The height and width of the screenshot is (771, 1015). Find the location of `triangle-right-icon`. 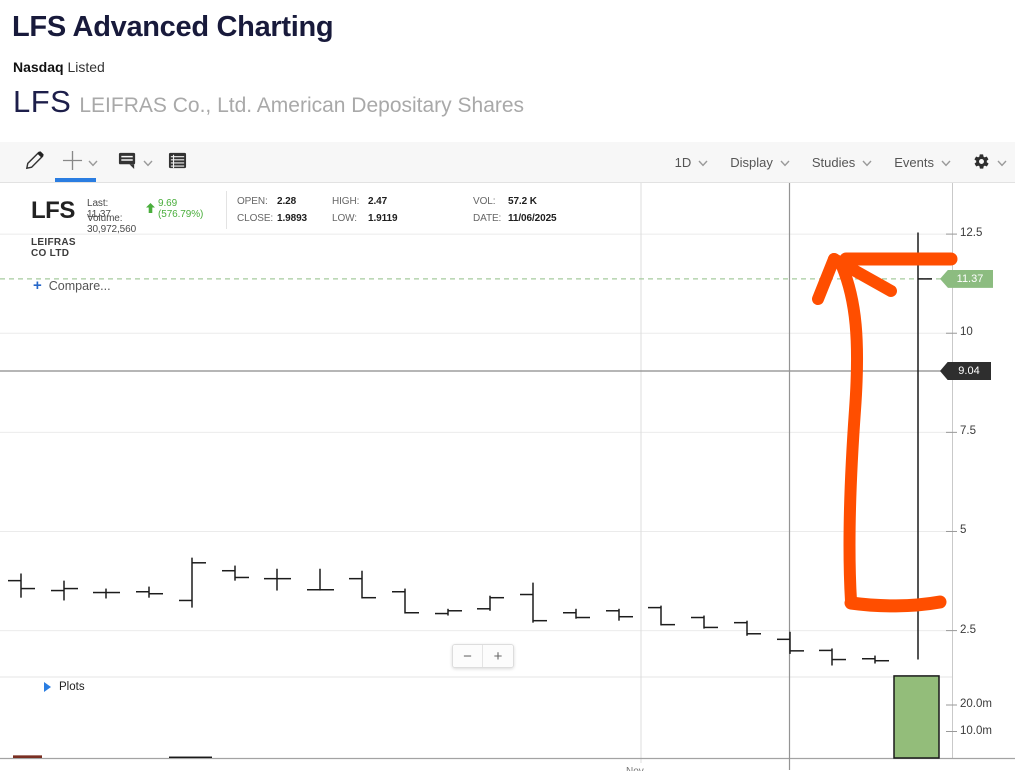

triangle-right-icon is located at coordinates (47, 687).